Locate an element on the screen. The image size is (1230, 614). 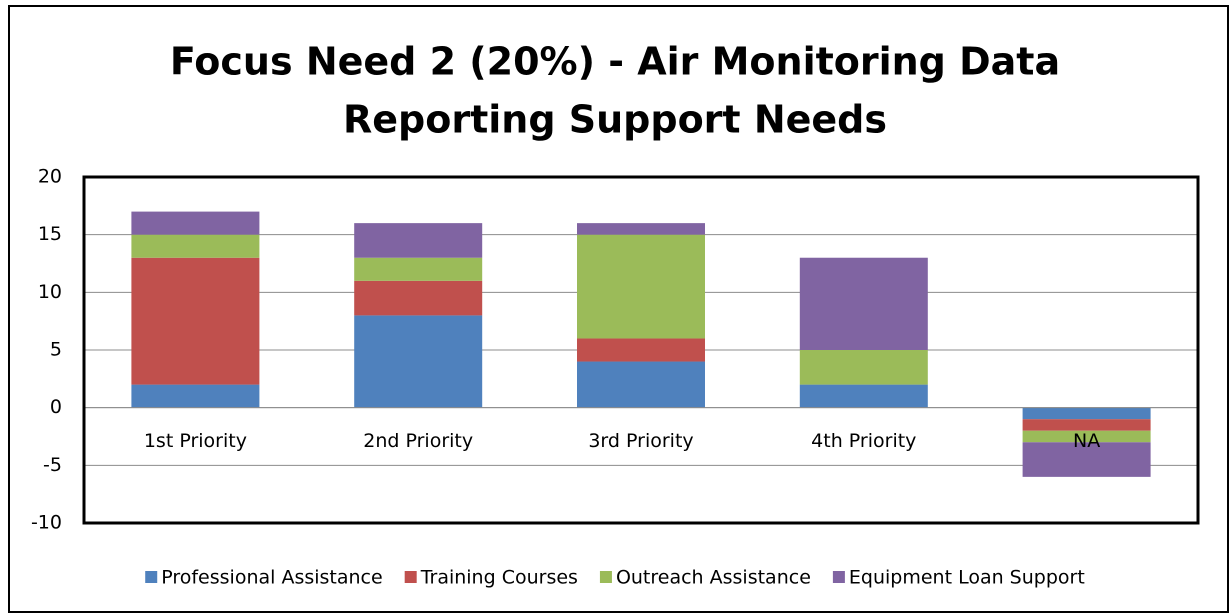
y-tick-label: -10 is located at coordinates (46, 523).